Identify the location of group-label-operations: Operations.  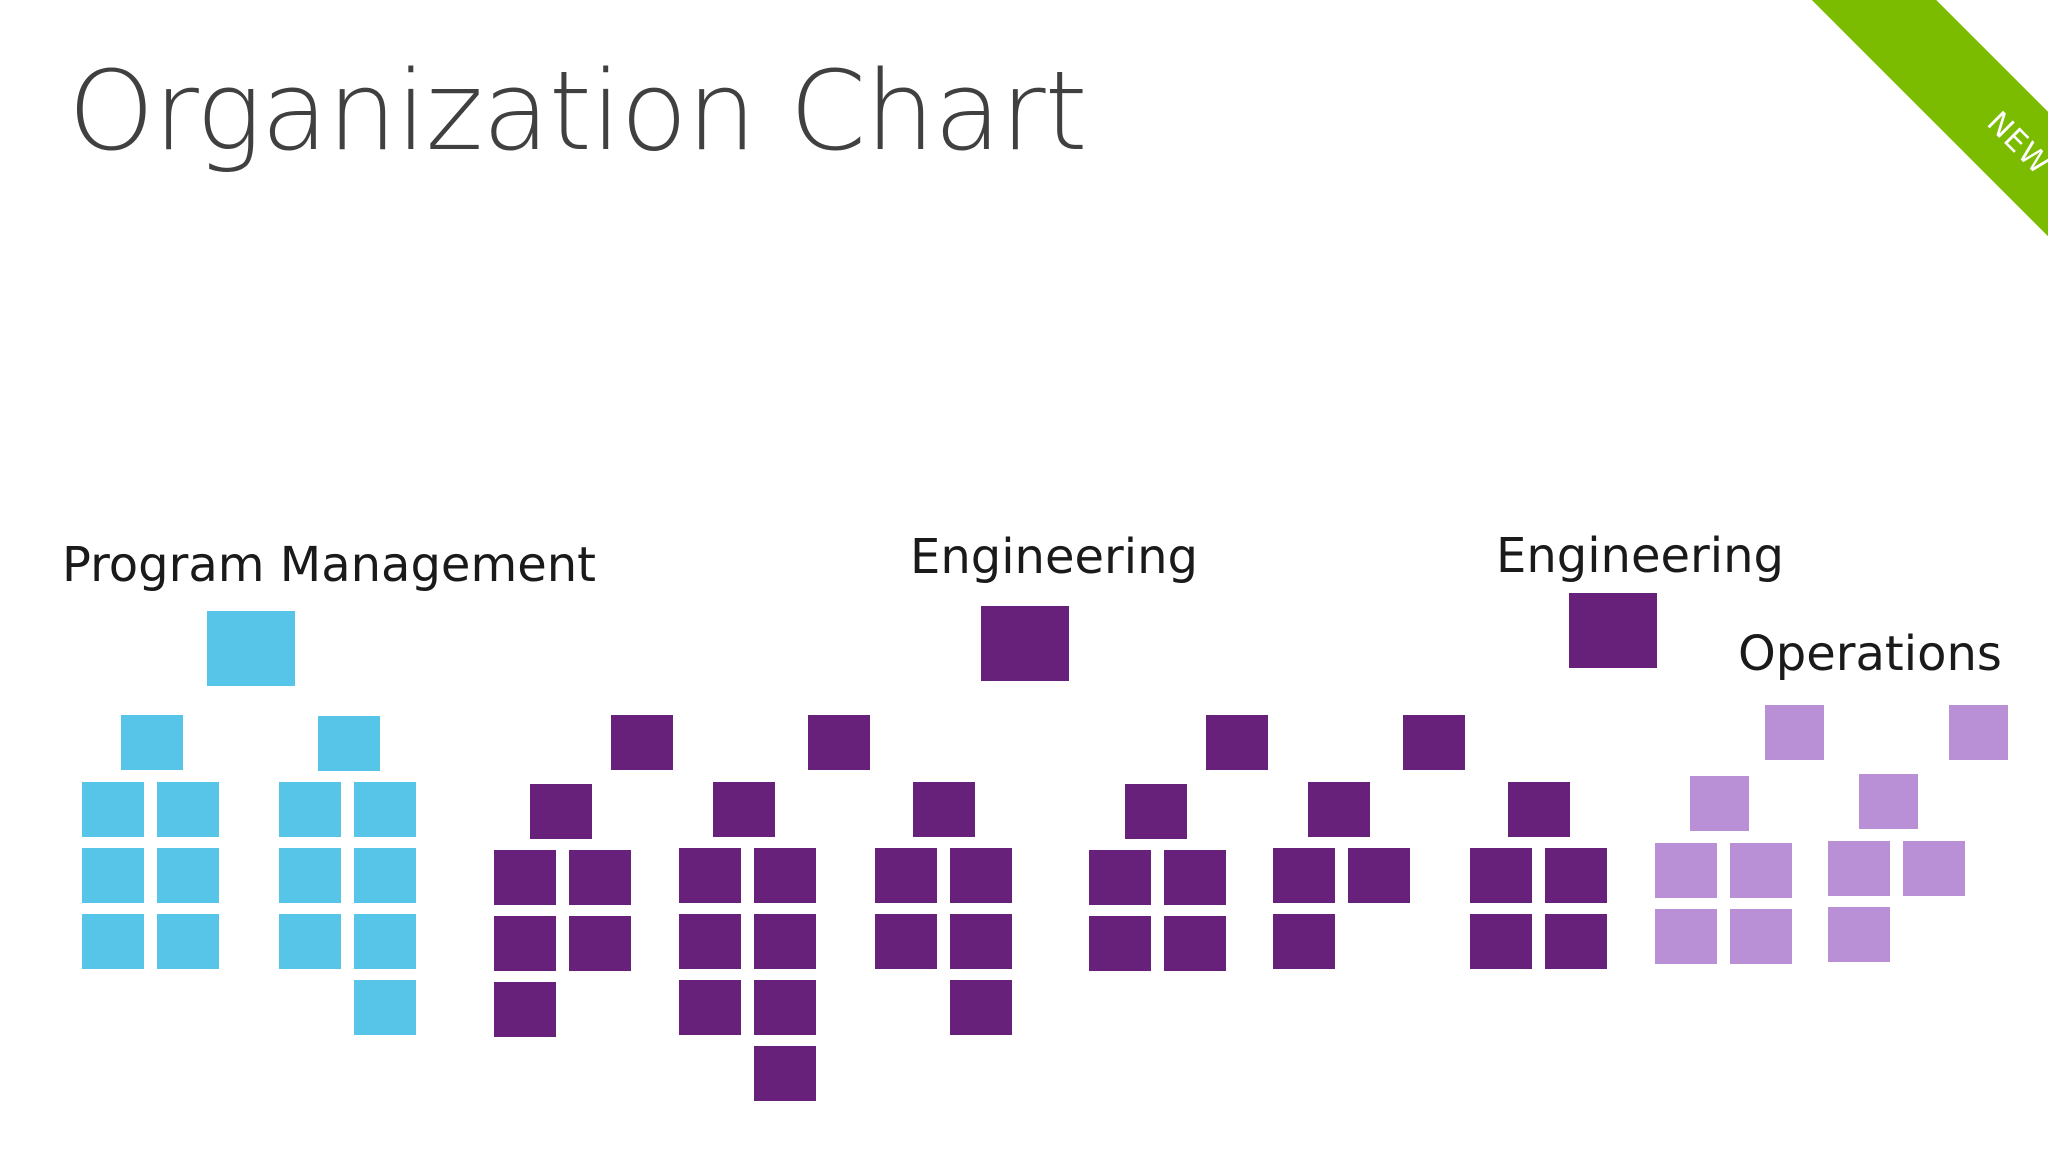
(1870, 654).